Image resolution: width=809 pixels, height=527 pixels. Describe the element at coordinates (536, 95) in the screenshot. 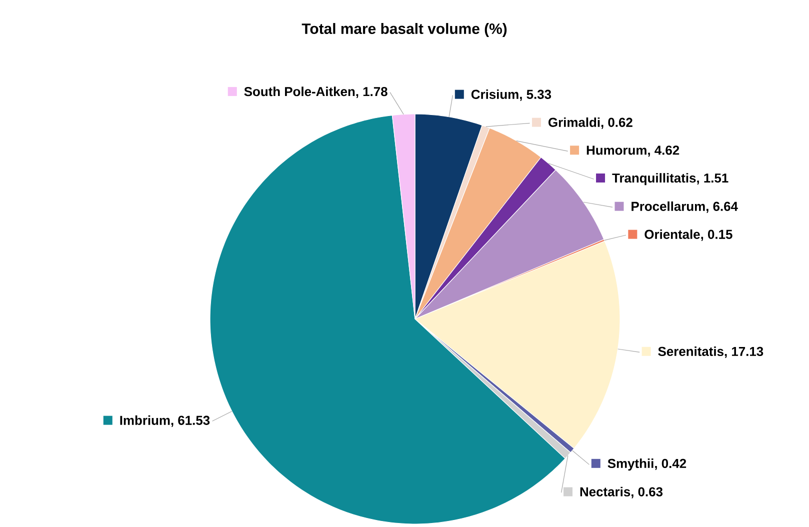

I see `data-label: , 5.33` at that location.